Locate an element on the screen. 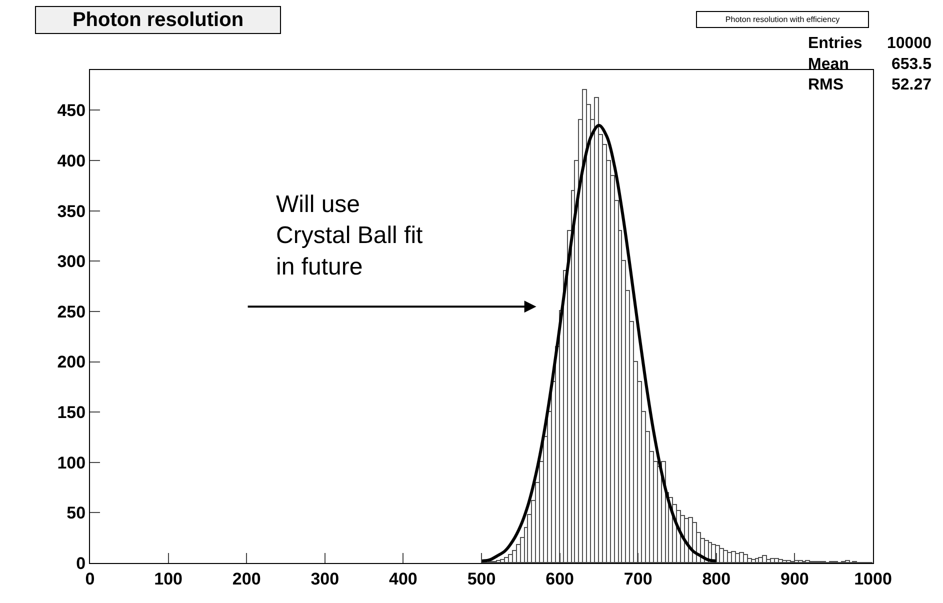 The height and width of the screenshot is (603, 943). x-tick-label: 100 is located at coordinates (168, 578).